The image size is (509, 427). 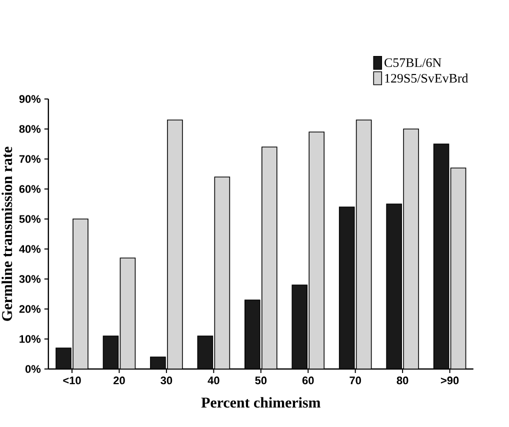 I want to click on x-tick-label: >90, so click(x=449, y=380).